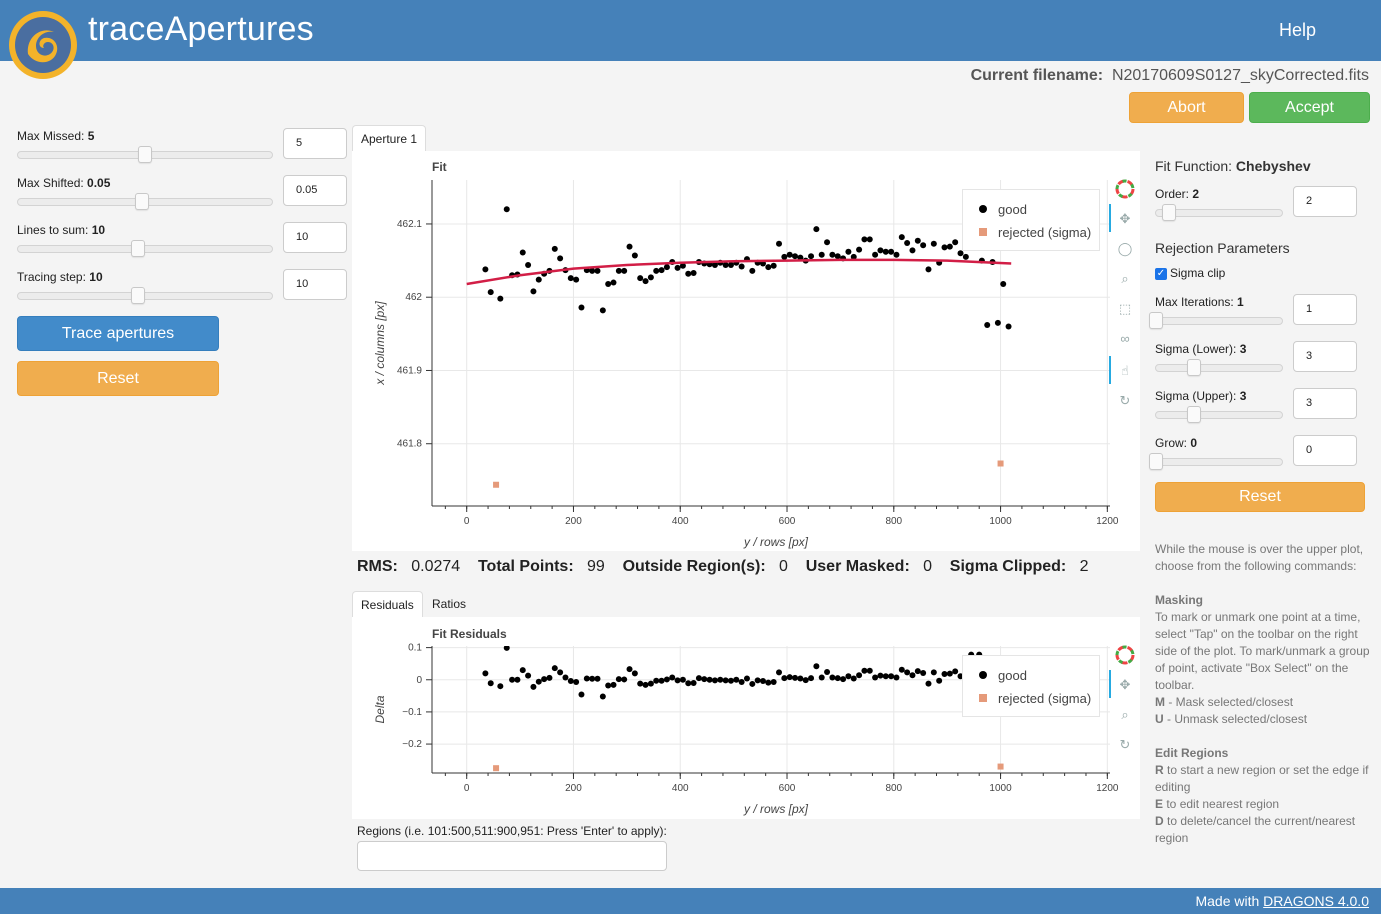 This screenshot has height=914, width=1381. What do you see at coordinates (573, 788) in the screenshot?
I see `x-tick-label: 200` at bounding box center [573, 788].